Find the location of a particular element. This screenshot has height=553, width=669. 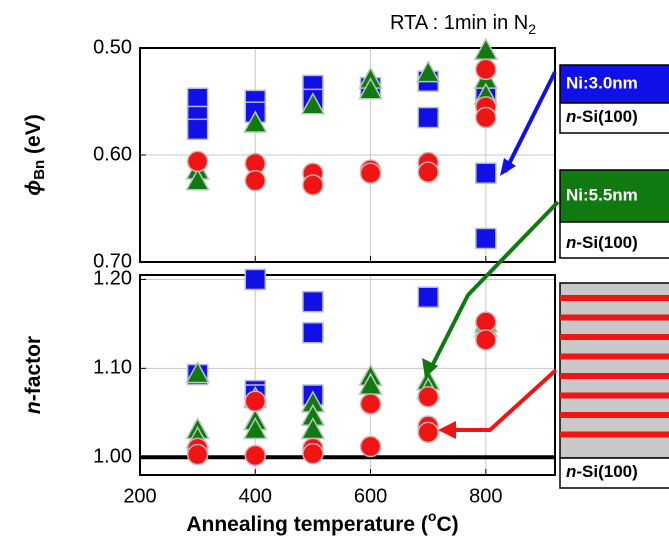

y-tick-label: 1.20 is located at coordinates (112, 279).